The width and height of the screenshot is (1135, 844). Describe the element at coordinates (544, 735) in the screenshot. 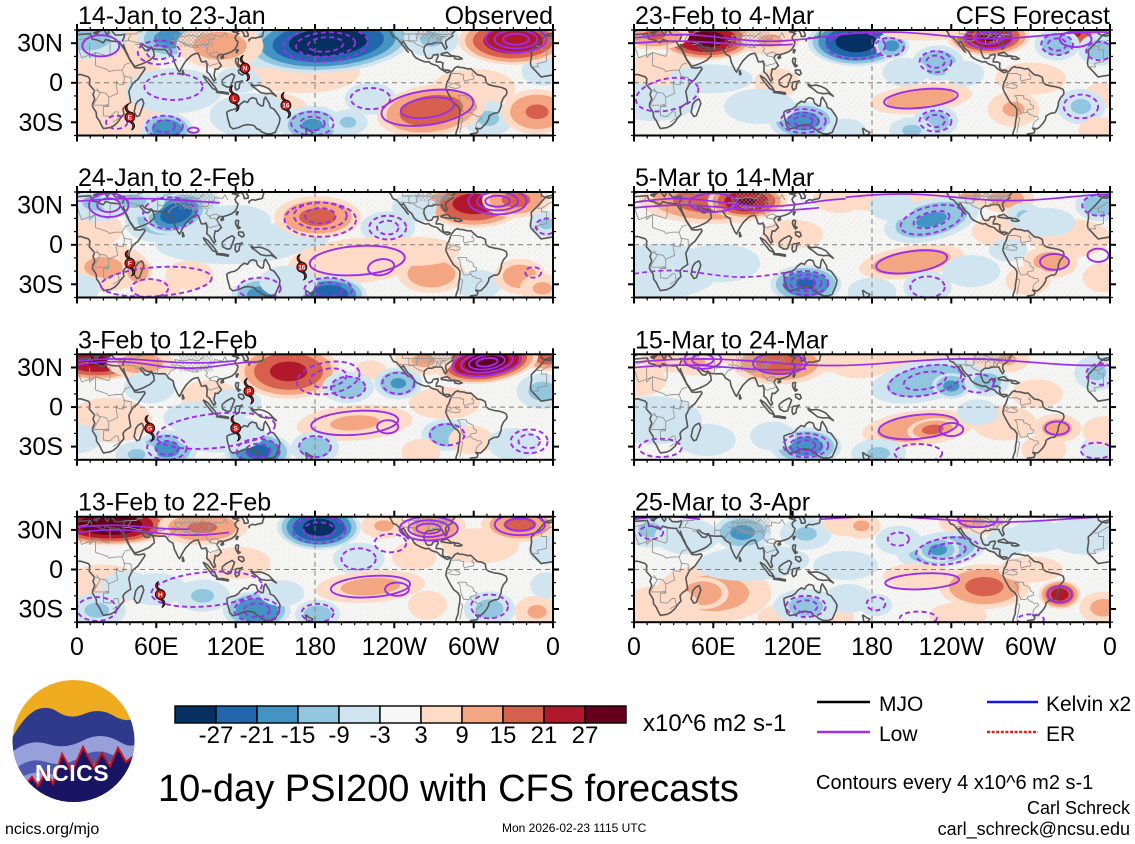

I see `svg-text: 21` at that location.